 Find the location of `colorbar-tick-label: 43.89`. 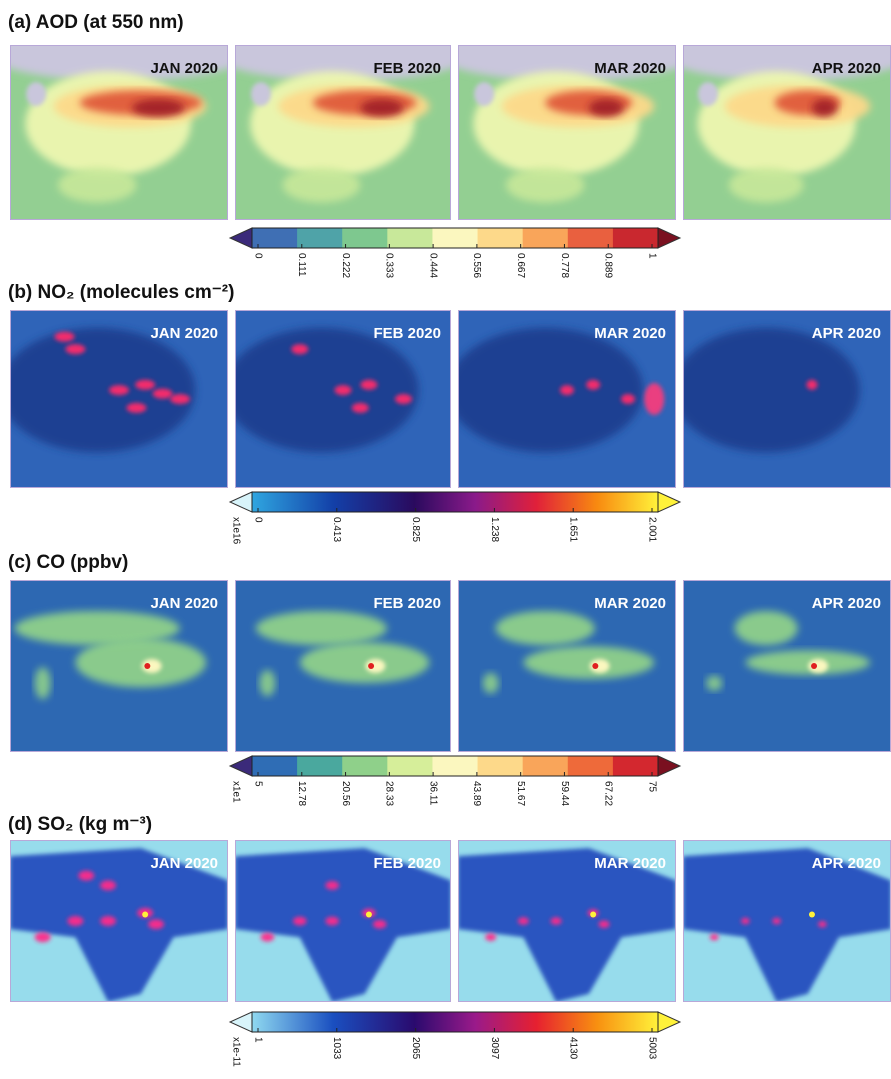

colorbar-tick-label: 43.89 is located at coordinates (476, 793).